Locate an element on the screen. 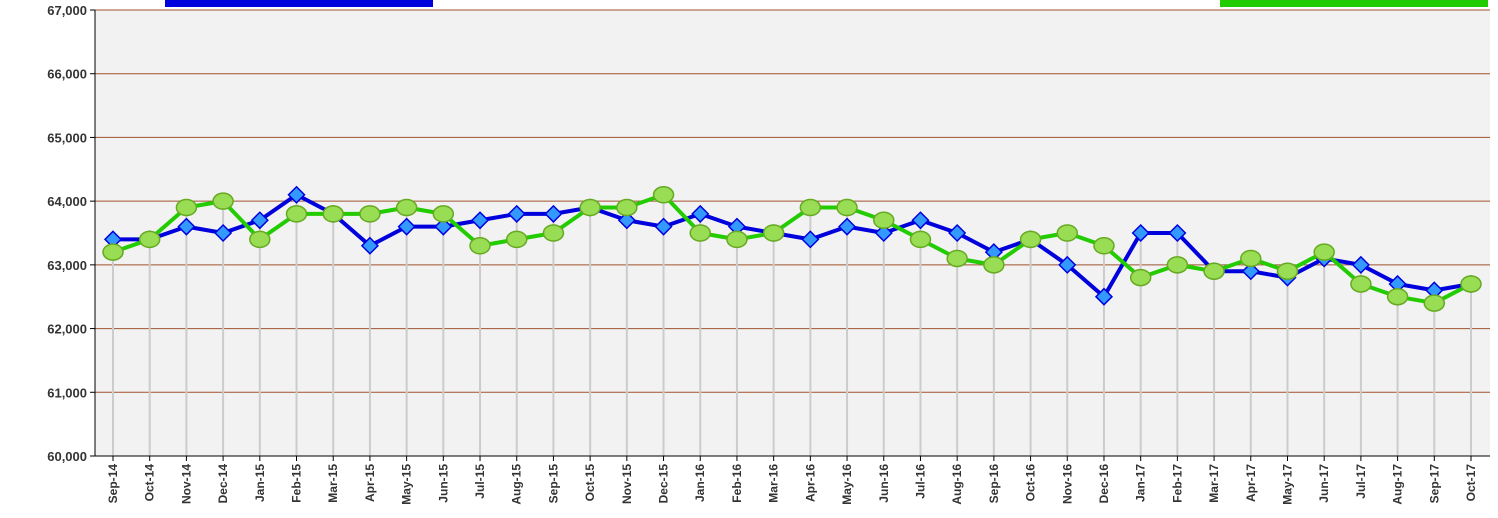 The height and width of the screenshot is (518, 1498). x-tick-label: Aug-16 is located at coordinates (957, 484).